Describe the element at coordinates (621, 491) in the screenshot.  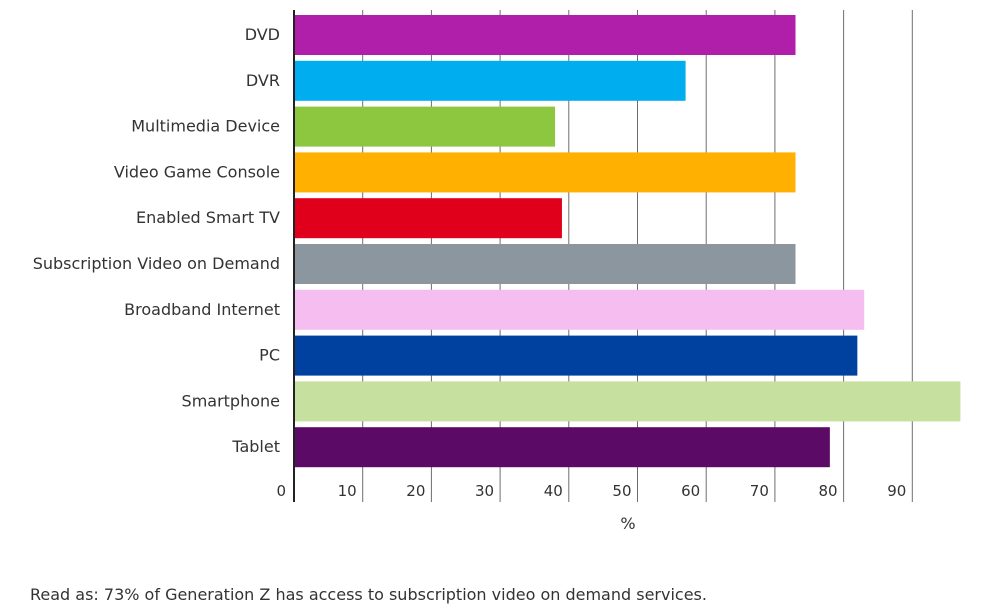
I see `x-tick-label: 50` at that location.